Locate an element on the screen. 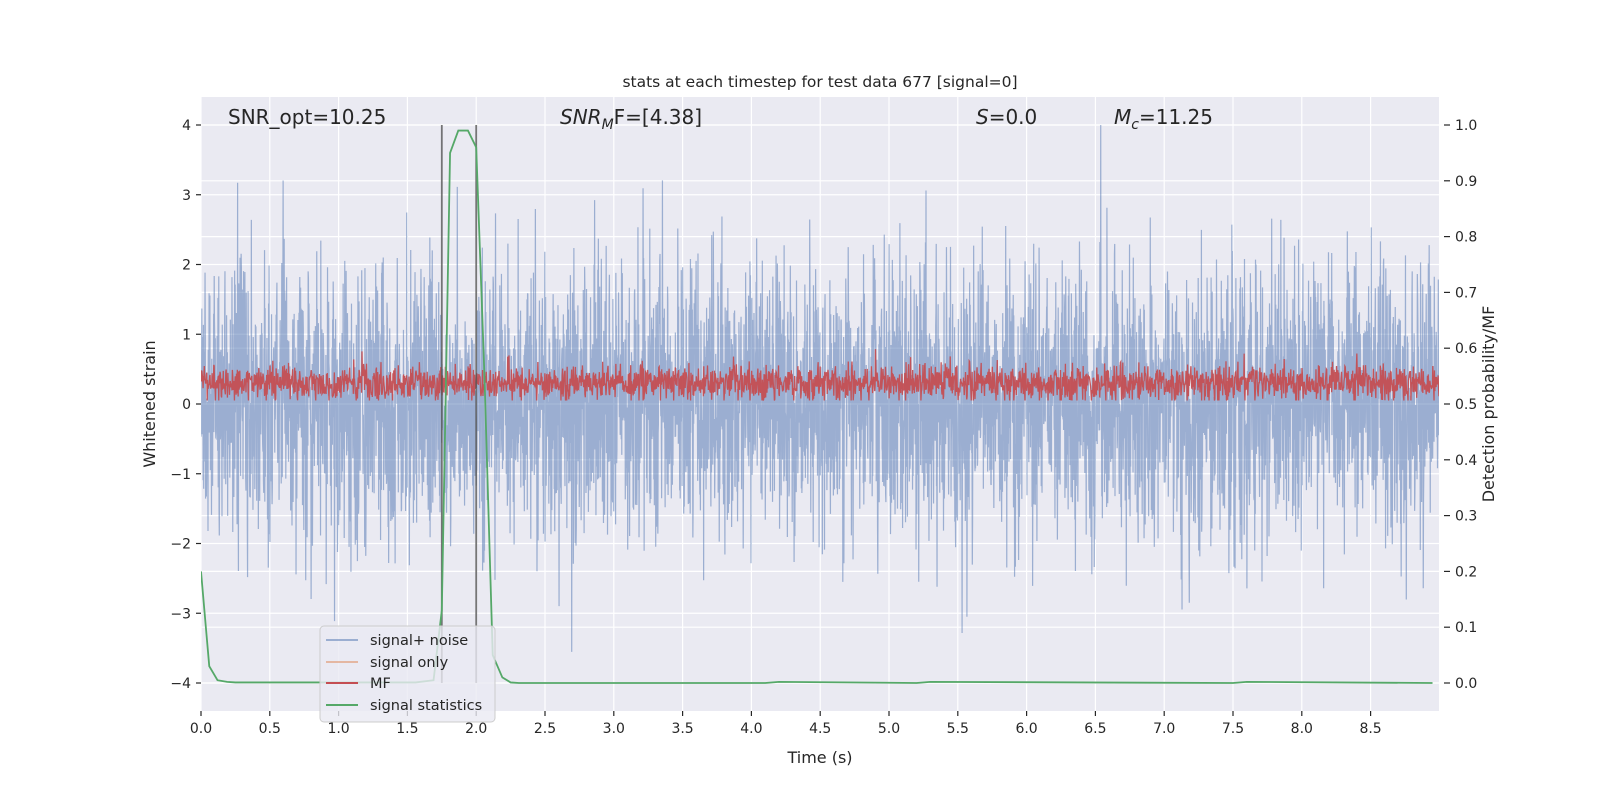  x-tick-label: 0.5 is located at coordinates (270, 729).